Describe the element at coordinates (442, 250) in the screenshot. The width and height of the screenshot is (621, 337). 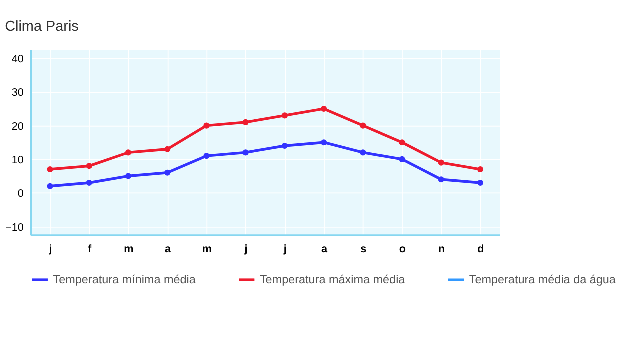
I see `x-tick-label: n` at that location.